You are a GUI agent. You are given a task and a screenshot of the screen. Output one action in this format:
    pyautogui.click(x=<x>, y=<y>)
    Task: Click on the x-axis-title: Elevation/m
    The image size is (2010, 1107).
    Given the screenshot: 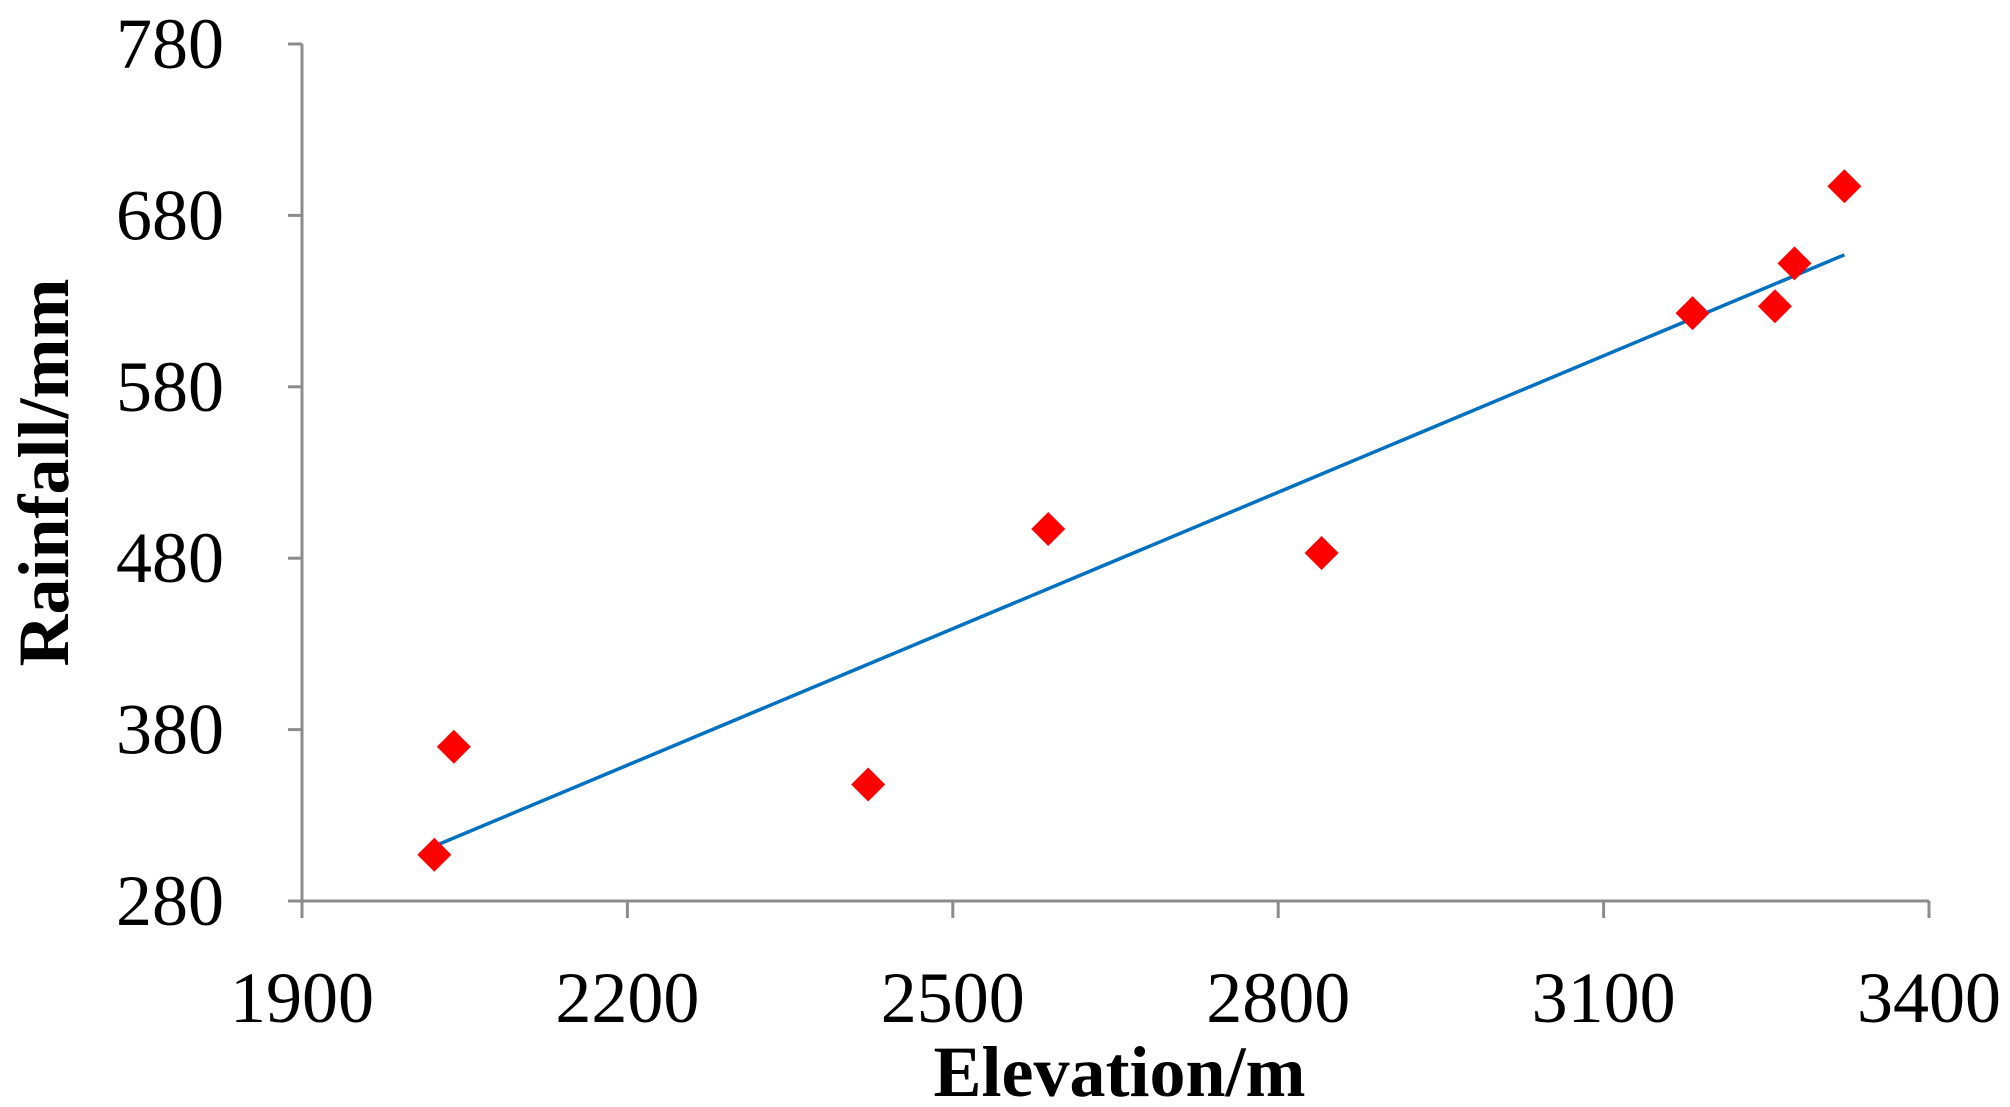 What is the action you would take?
    pyautogui.click(x=1120, y=1069)
    